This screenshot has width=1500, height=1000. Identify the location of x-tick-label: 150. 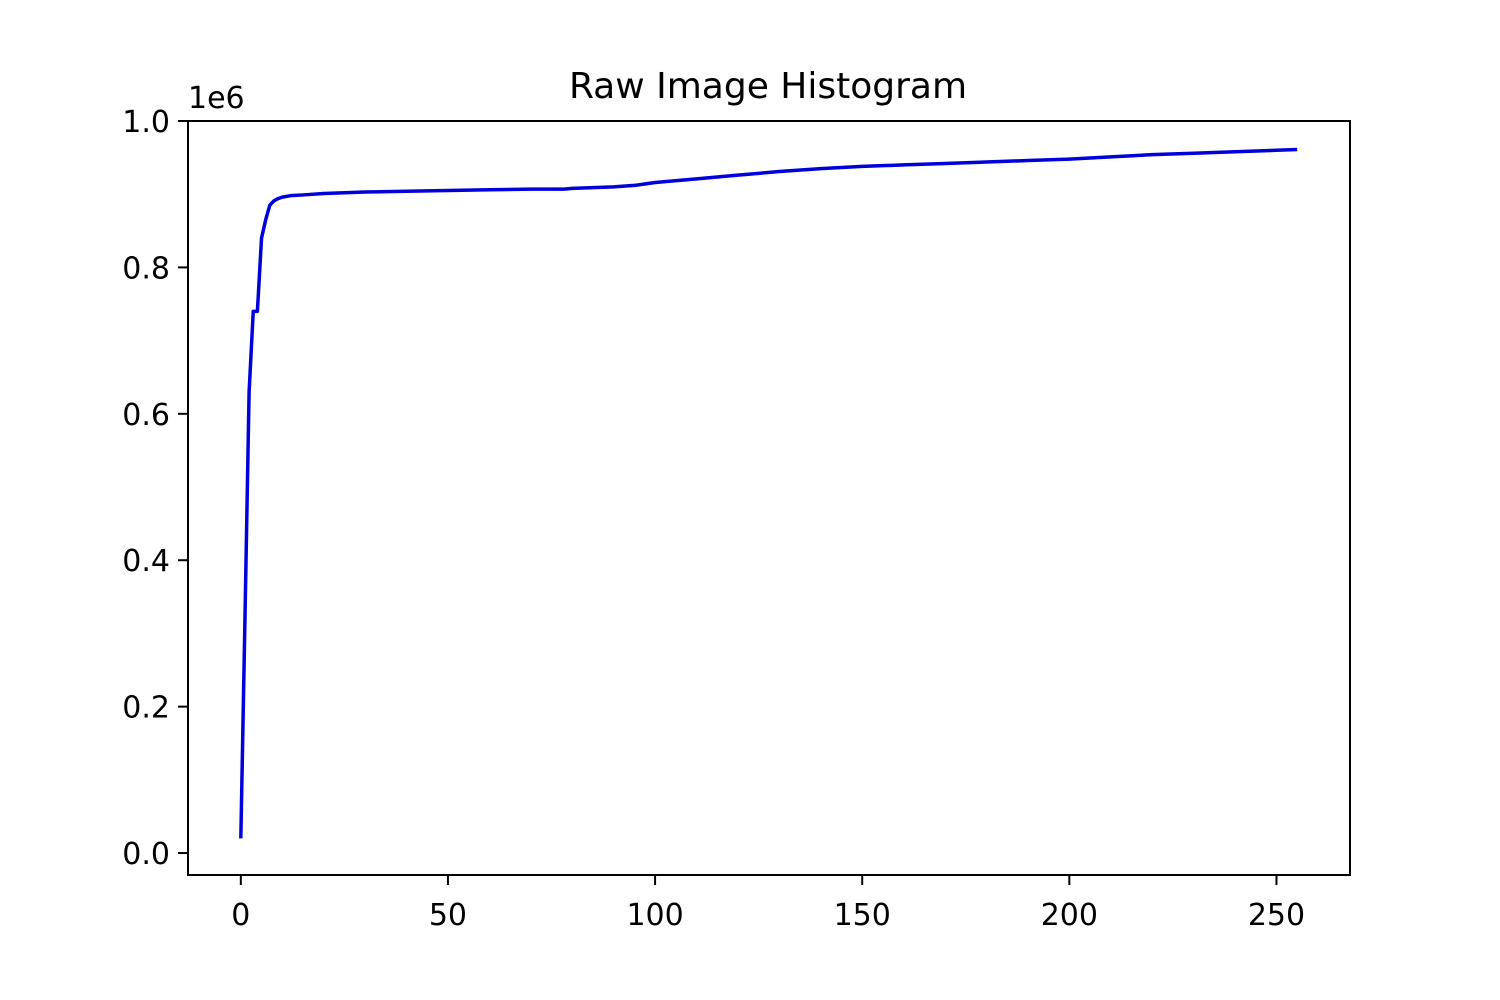
(862, 915).